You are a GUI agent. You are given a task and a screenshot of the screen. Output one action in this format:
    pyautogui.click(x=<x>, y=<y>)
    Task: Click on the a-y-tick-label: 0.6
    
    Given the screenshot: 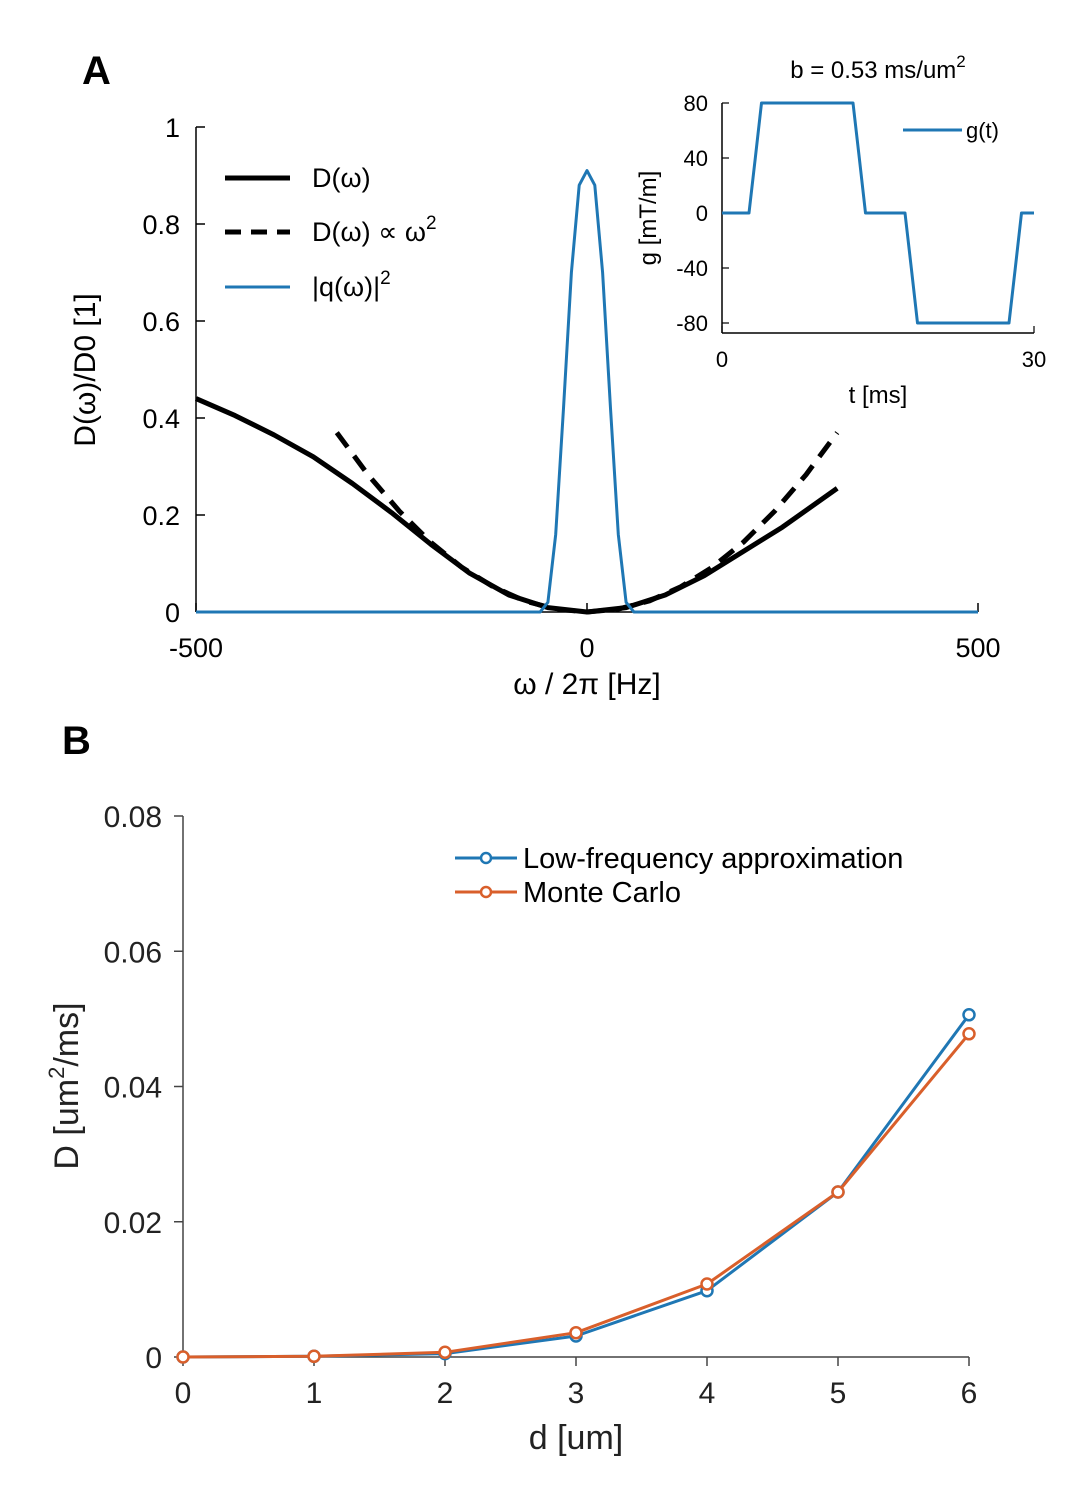 What is the action you would take?
    pyautogui.click(x=161, y=322)
    